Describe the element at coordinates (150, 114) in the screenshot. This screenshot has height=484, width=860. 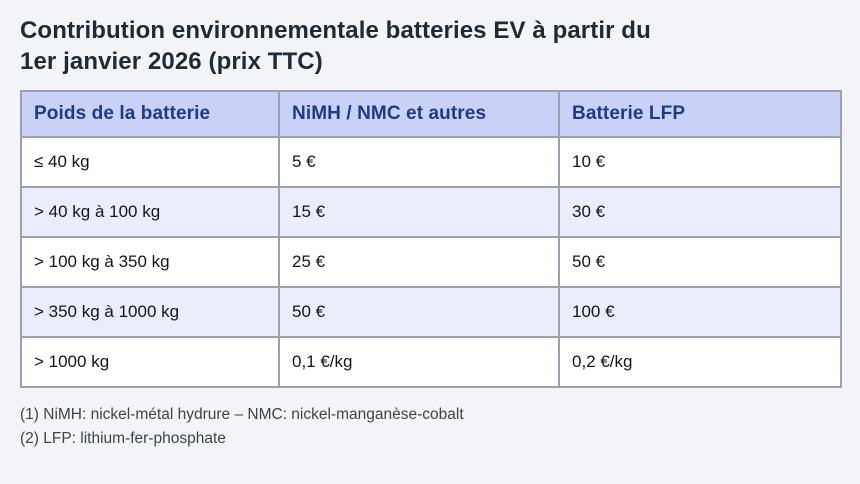
I see `column-header-battery-weight: Poids de la batterie` at that location.